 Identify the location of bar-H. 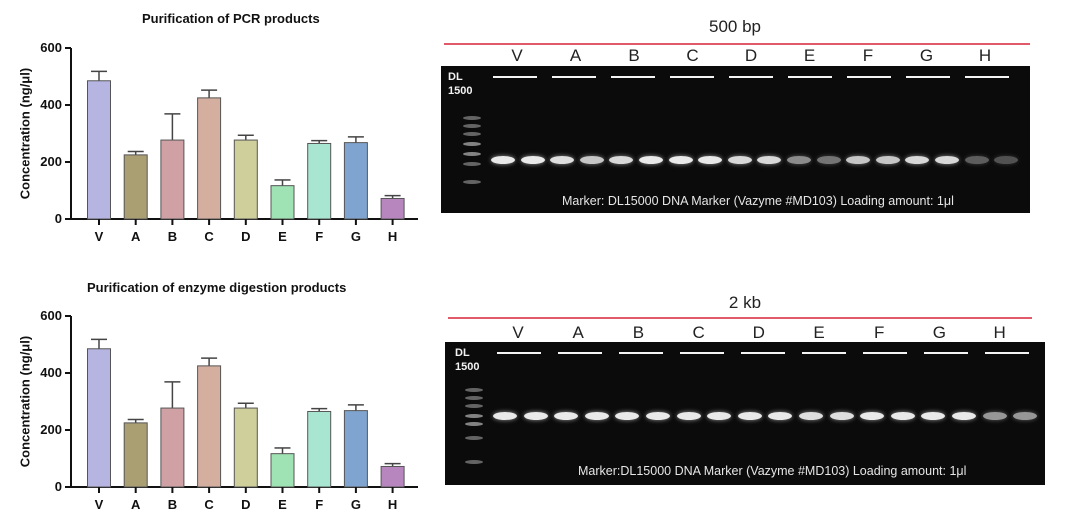
(392, 208).